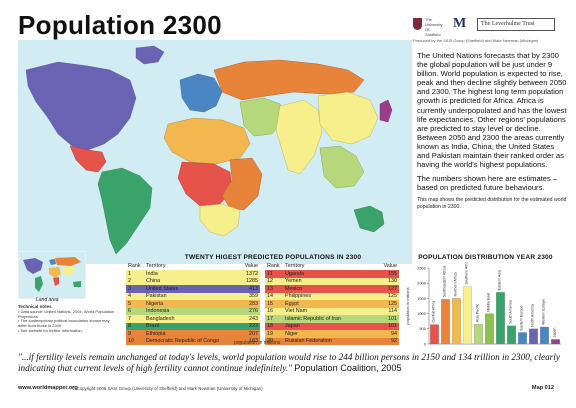 Image resolution: width=576 pixels, height=408 pixels. What do you see at coordinates (48, 388) in the screenshot?
I see `website-link: www.worldmapper.org` at bounding box center [48, 388].